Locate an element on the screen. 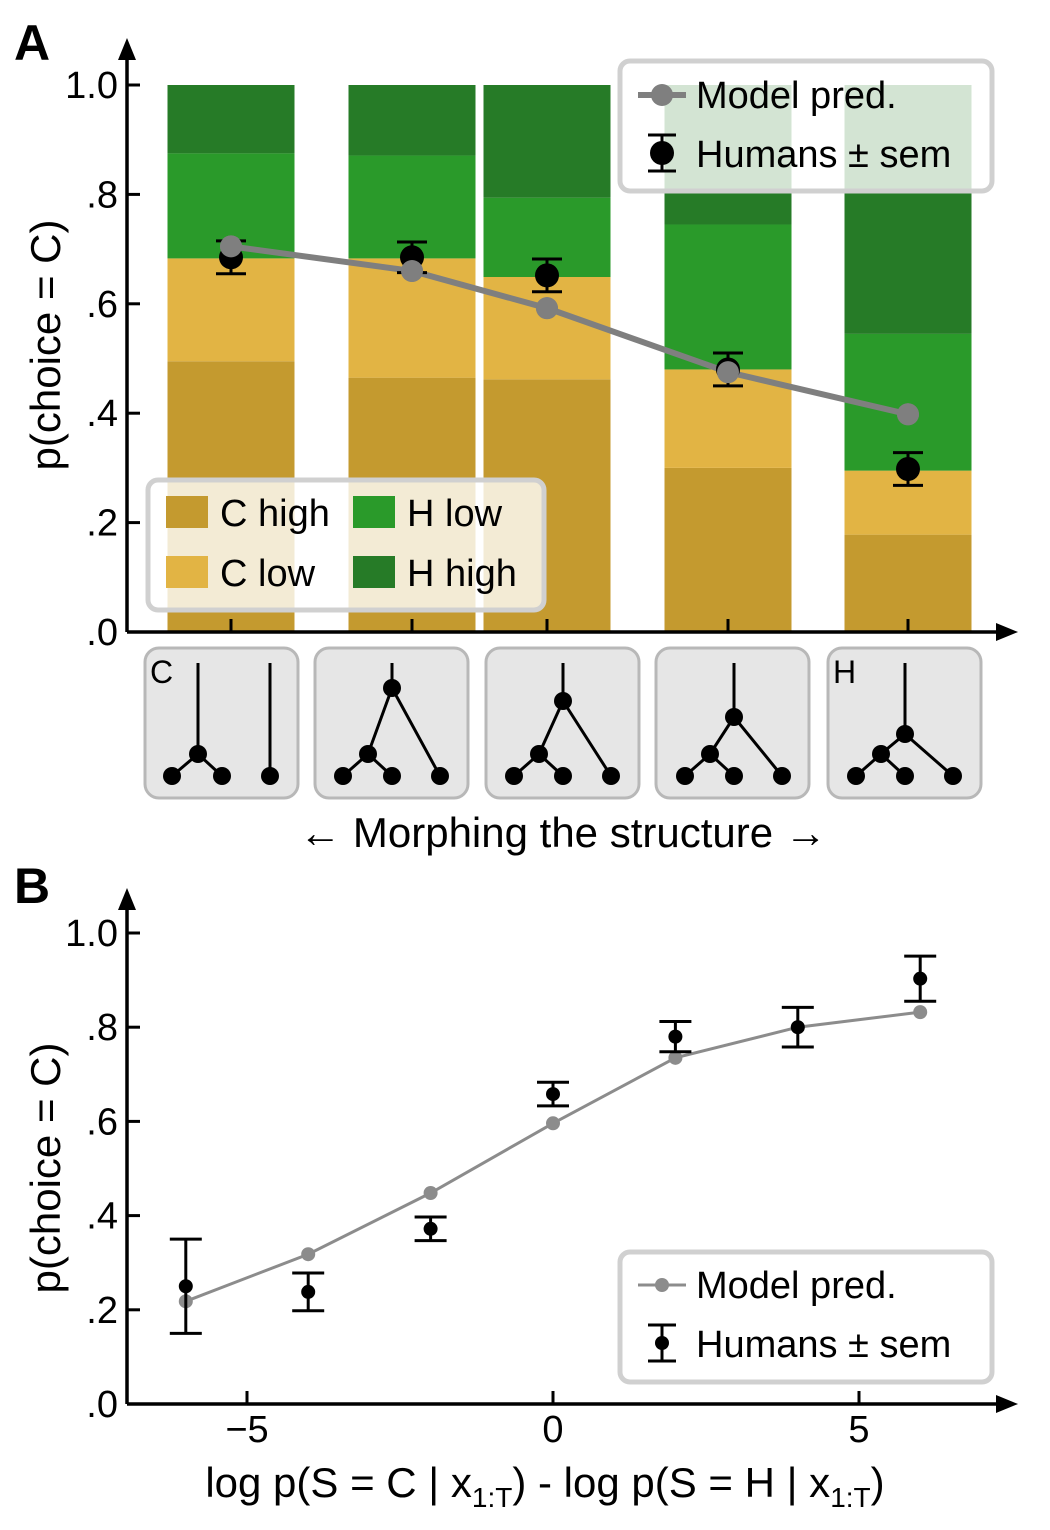 The width and height of the screenshot is (1050, 1530). panel-a-x-ticks is located at coordinates (569, 625).